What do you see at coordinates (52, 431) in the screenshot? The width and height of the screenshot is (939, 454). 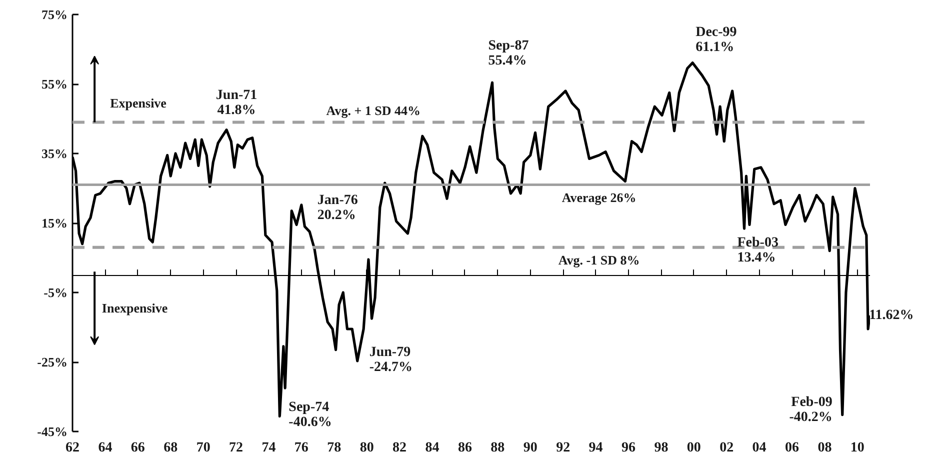 I see `y-tick-label: -45%` at bounding box center [52, 431].